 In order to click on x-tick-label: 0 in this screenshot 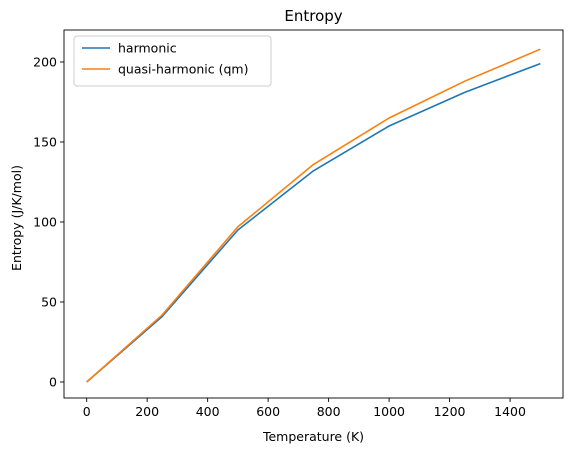, I will do `click(87, 411)`.